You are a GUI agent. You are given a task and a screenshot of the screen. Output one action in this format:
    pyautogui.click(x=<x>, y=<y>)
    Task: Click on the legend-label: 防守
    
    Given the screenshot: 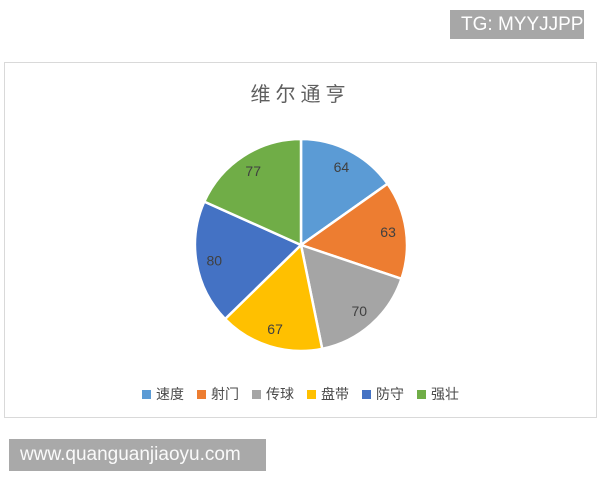 What is the action you would take?
    pyautogui.click(x=390, y=394)
    